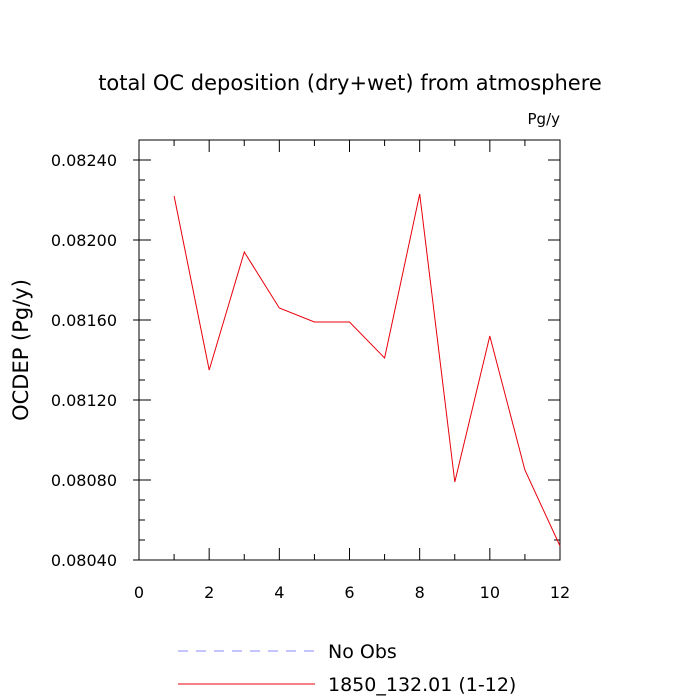 The image size is (700, 700). What do you see at coordinates (544, 119) in the screenshot?
I see `units-label: Pg/y` at bounding box center [544, 119].